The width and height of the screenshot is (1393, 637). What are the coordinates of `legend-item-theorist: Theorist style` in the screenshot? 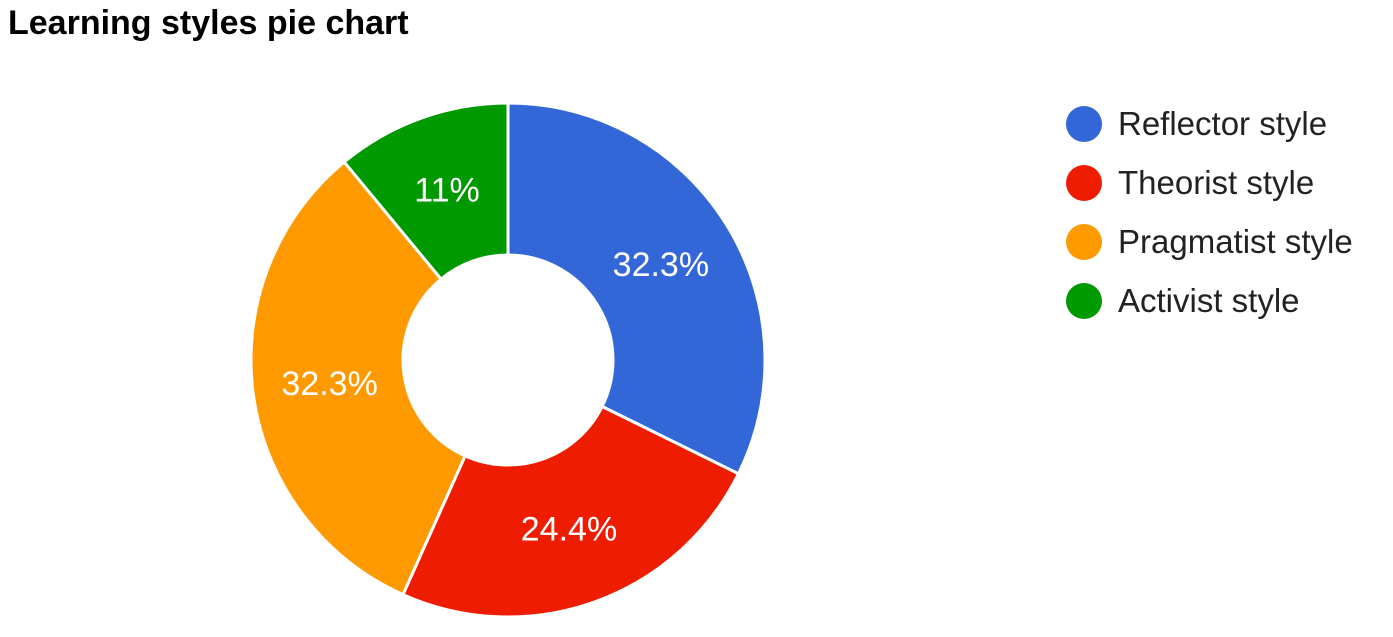 It's located at (1209, 182).